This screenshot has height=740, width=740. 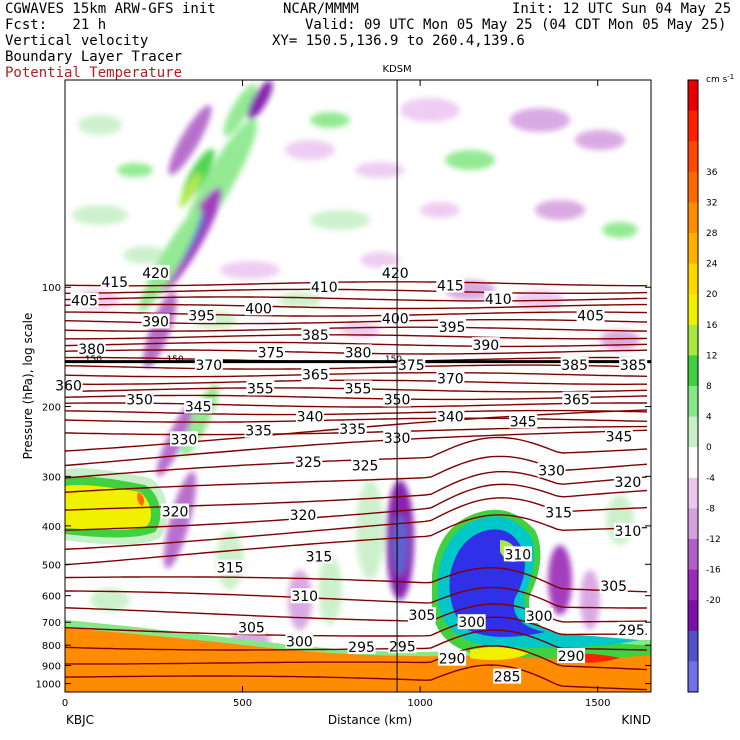 What do you see at coordinates (712, 265) in the screenshot?
I see `colorbar-tick-label: 24` at bounding box center [712, 265].